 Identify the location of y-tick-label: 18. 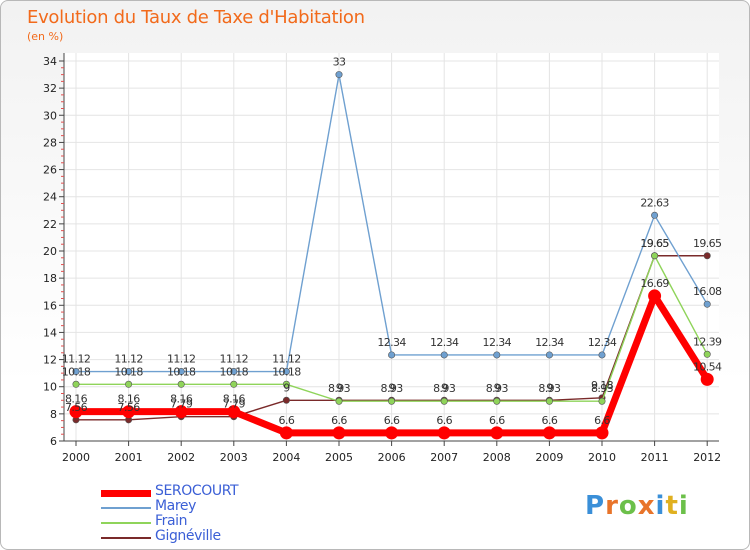
(50, 278).